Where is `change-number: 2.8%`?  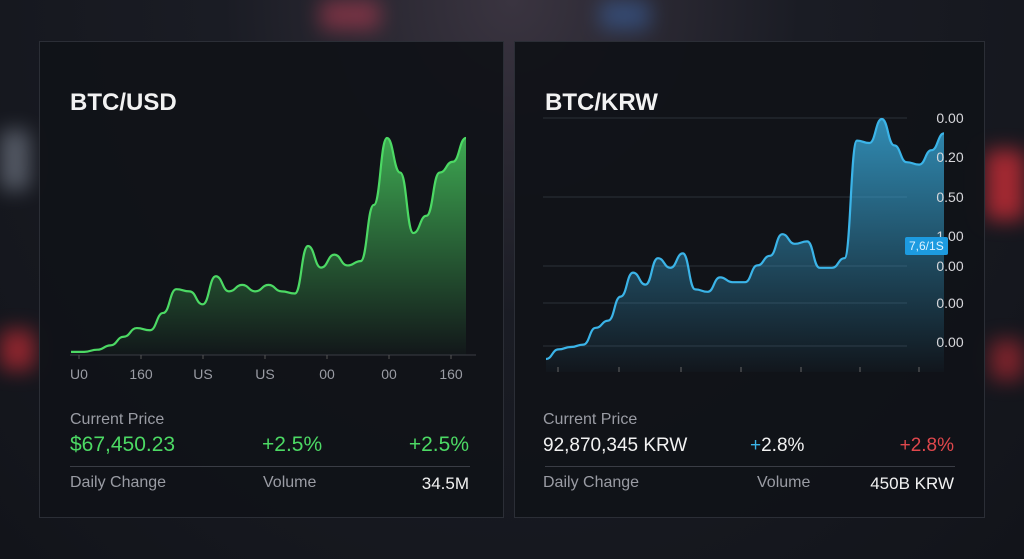 change-number: 2.8% is located at coordinates (783, 445).